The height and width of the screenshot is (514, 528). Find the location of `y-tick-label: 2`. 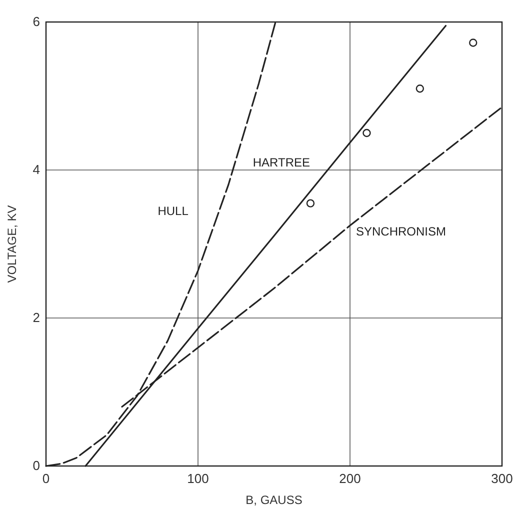

y-tick-label: 2 is located at coordinates (36, 317).